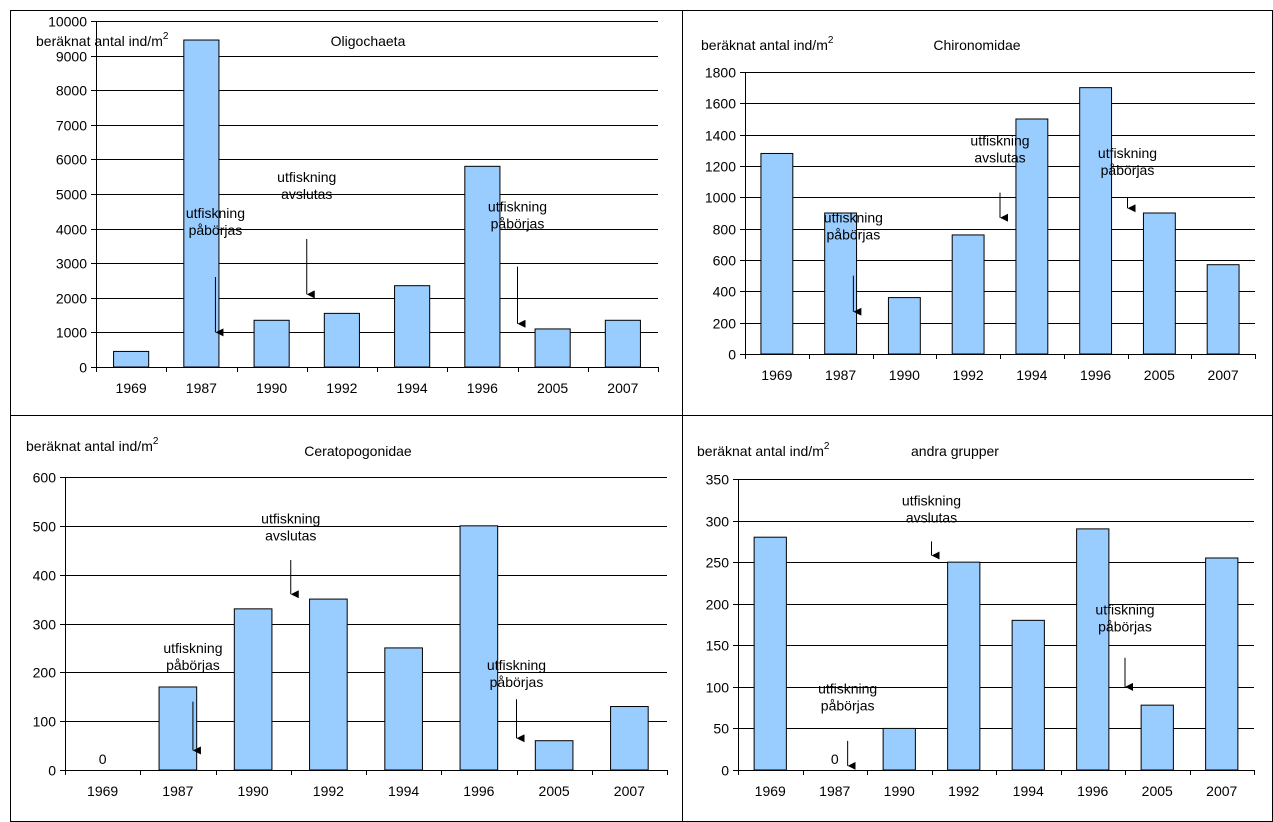 Image resolution: width=1273 pixels, height=822 pixels. What do you see at coordinates (45, 478) in the screenshot?
I see `y-tick-label: 600` at bounding box center [45, 478].